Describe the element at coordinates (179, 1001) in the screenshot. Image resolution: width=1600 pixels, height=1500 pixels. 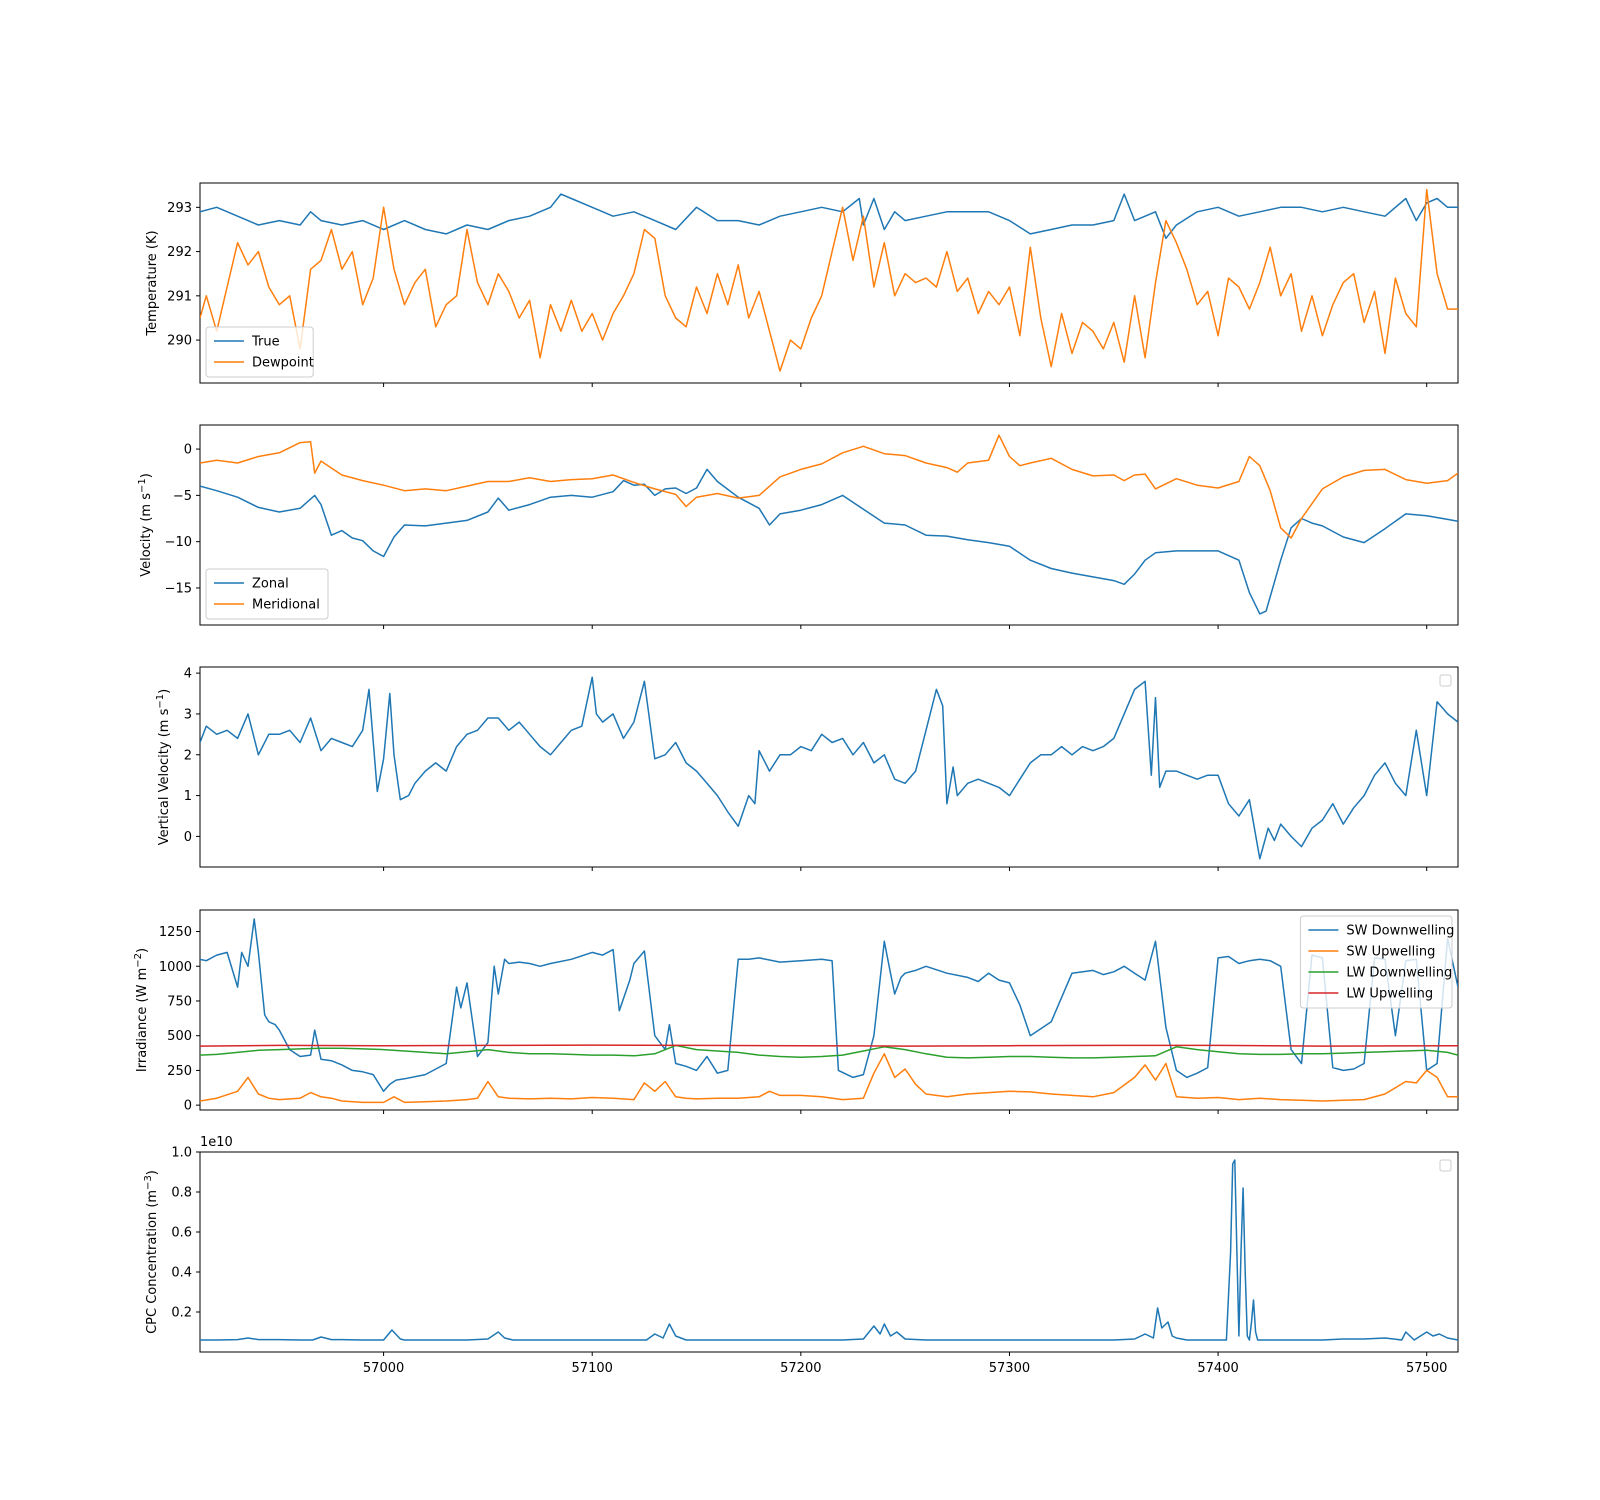
I see `y-tick-label: 750` at that location.